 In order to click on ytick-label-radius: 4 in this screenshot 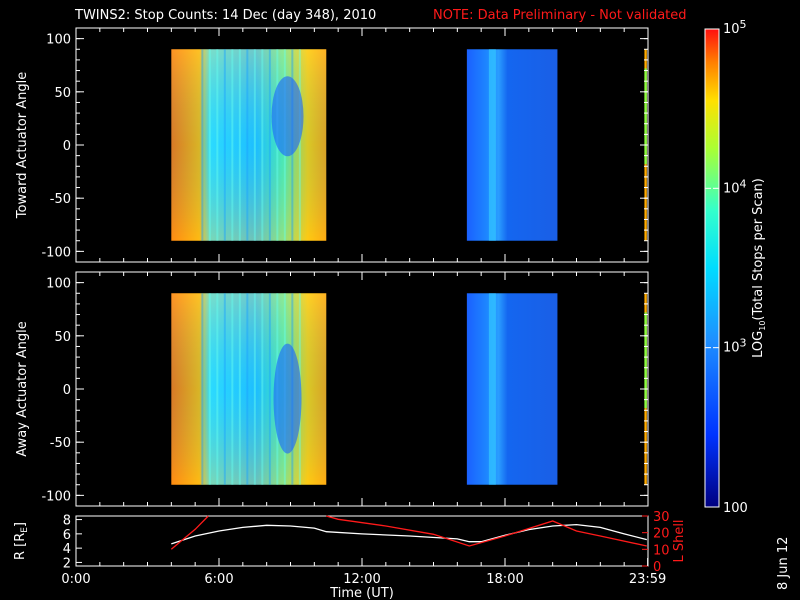, I will do `click(67, 549)`.